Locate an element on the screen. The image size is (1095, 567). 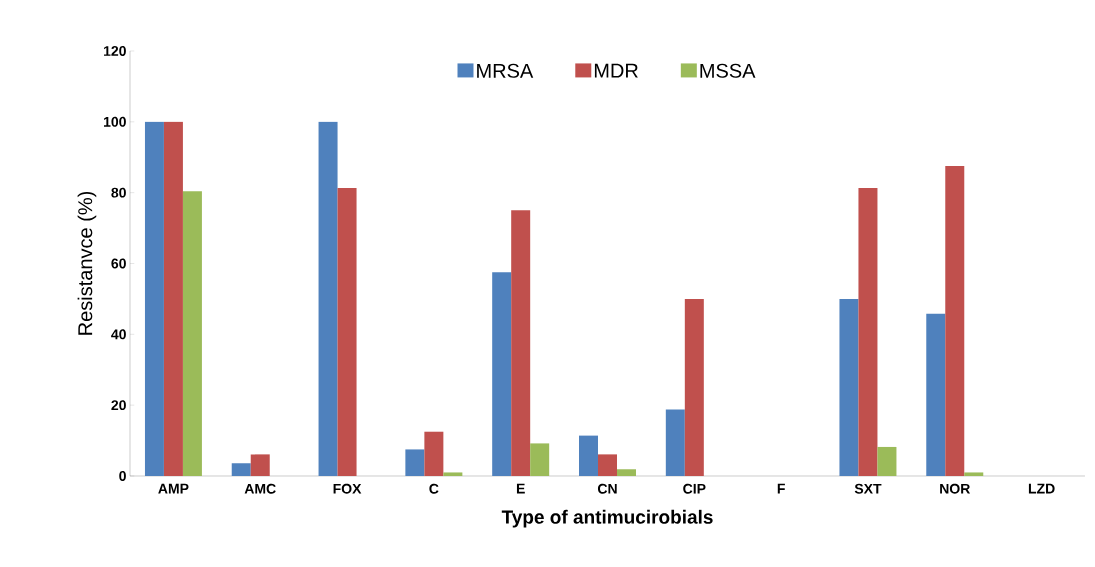
x-tick-label: SXT is located at coordinates (868, 488).